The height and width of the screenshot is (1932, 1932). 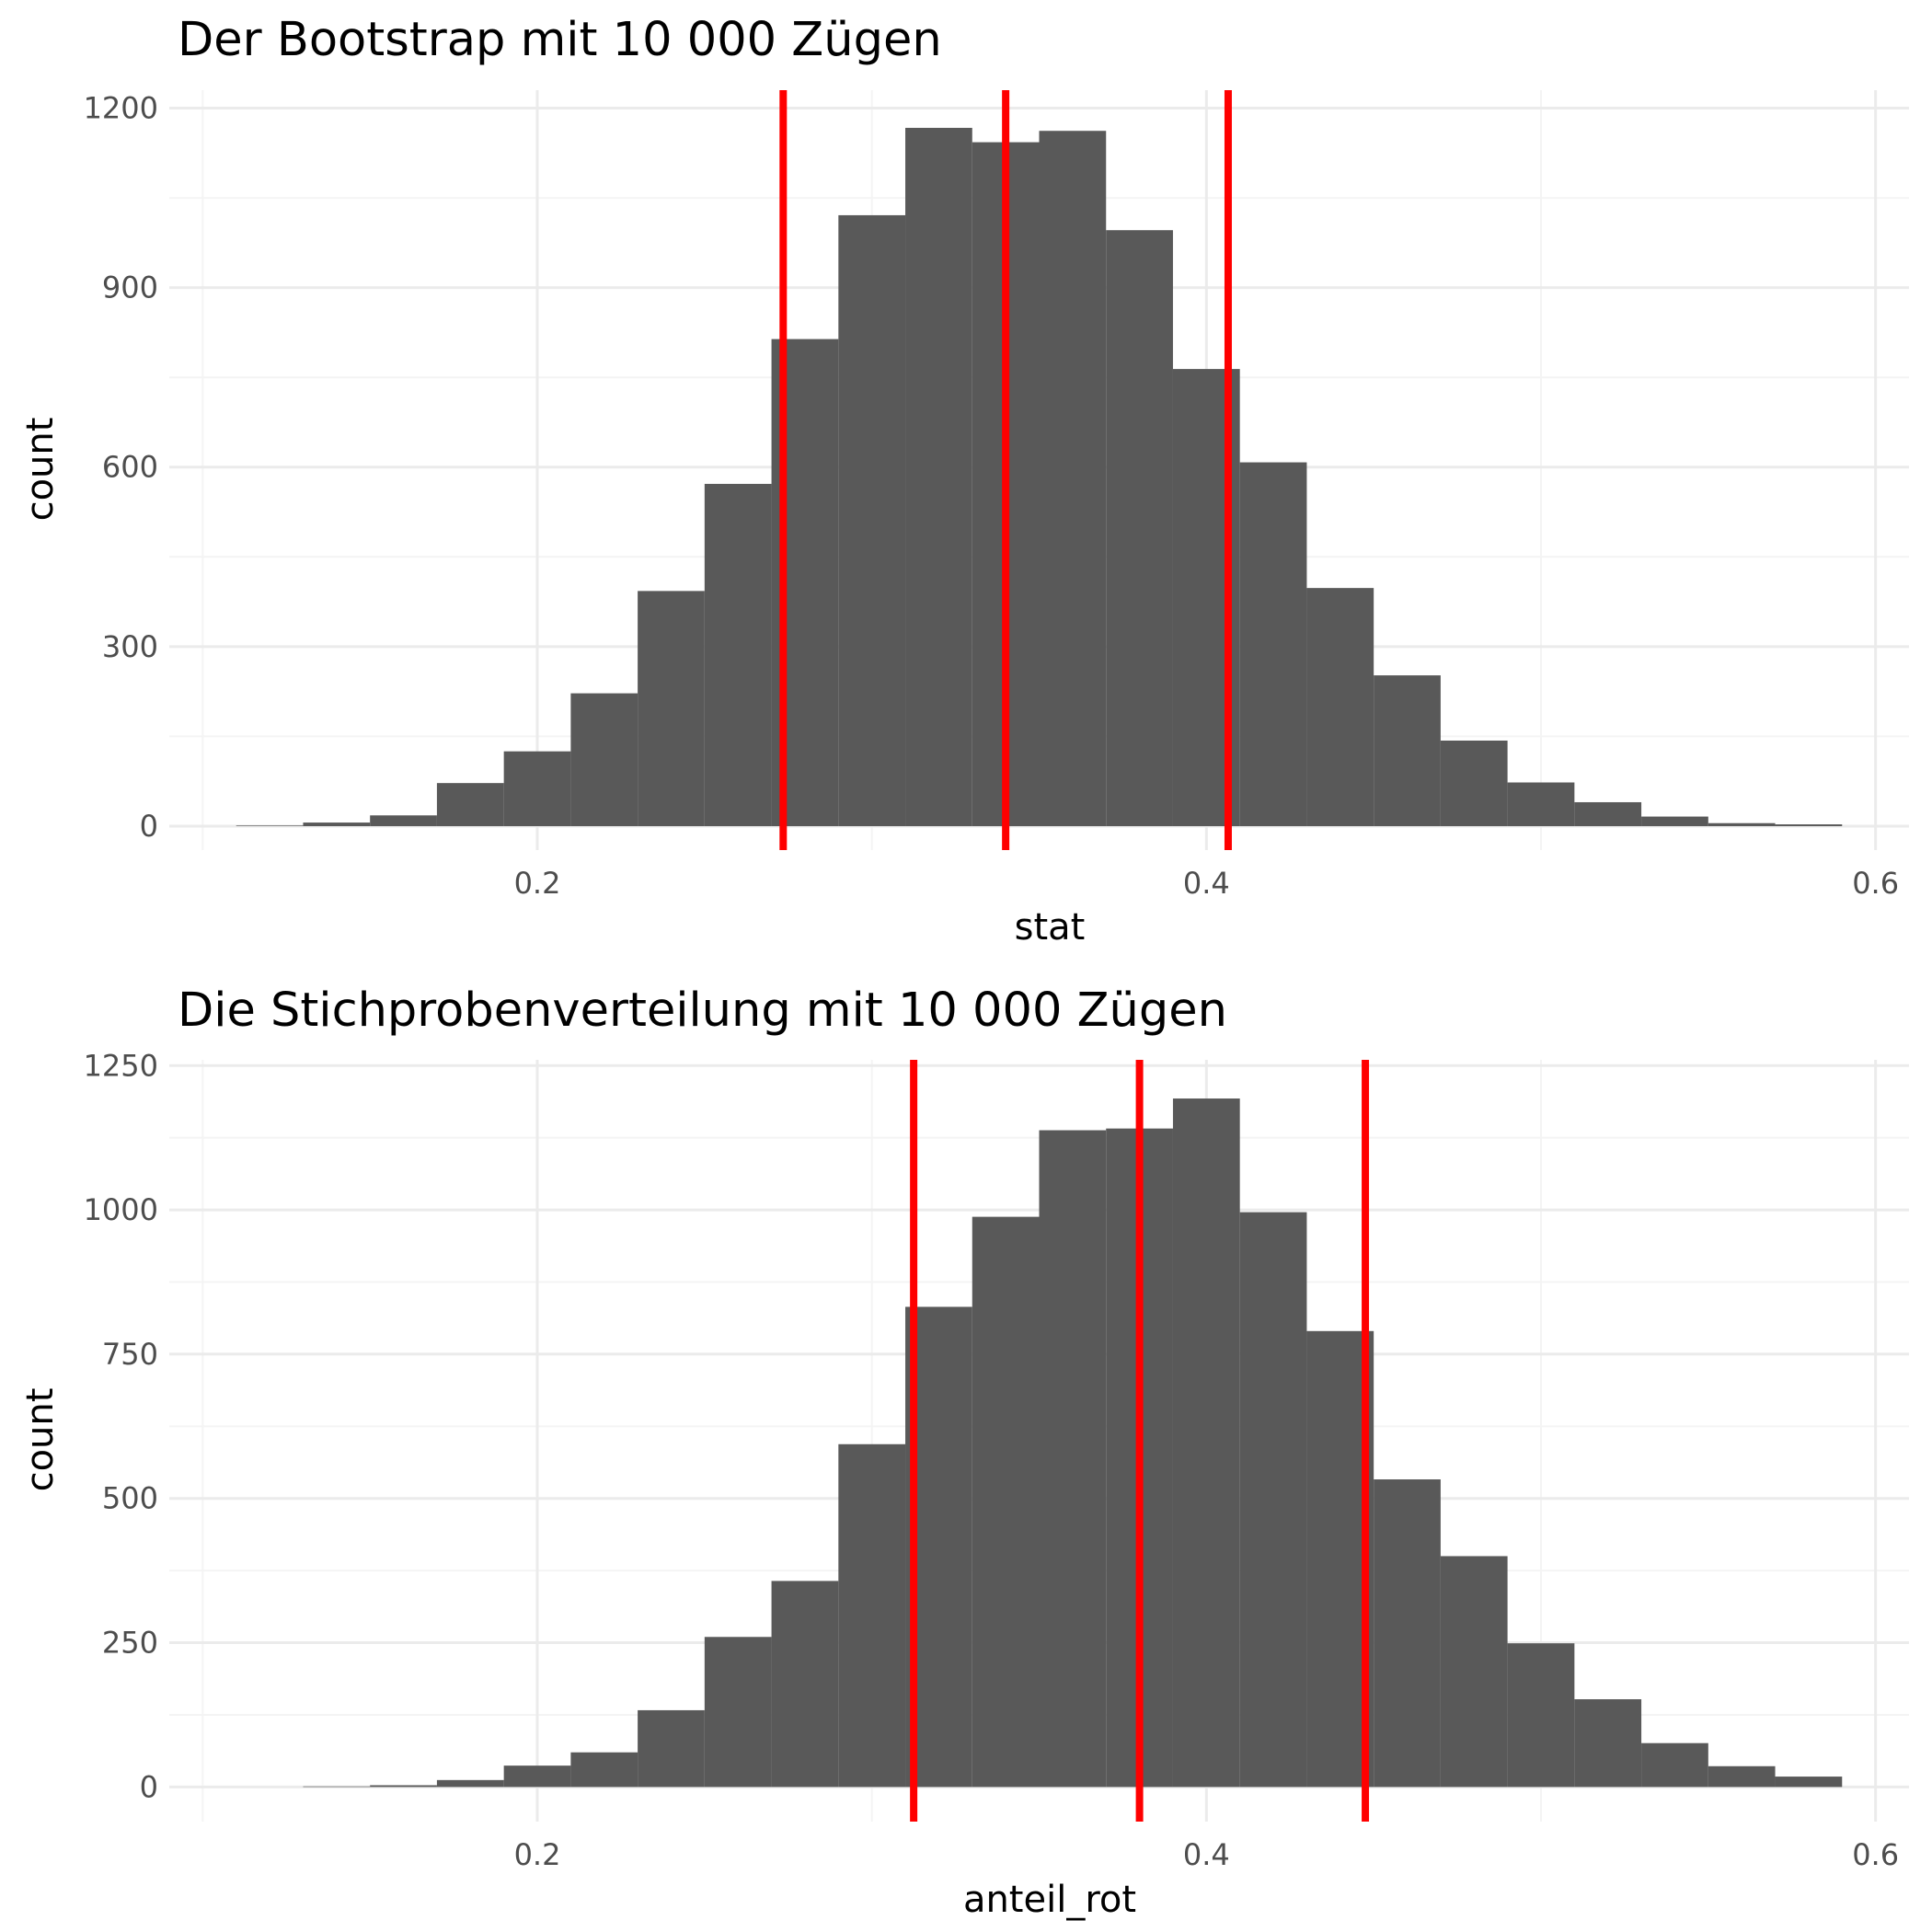 What do you see at coordinates (130, 1643) in the screenshot?
I see `y-tick-label: 250` at bounding box center [130, 1643].